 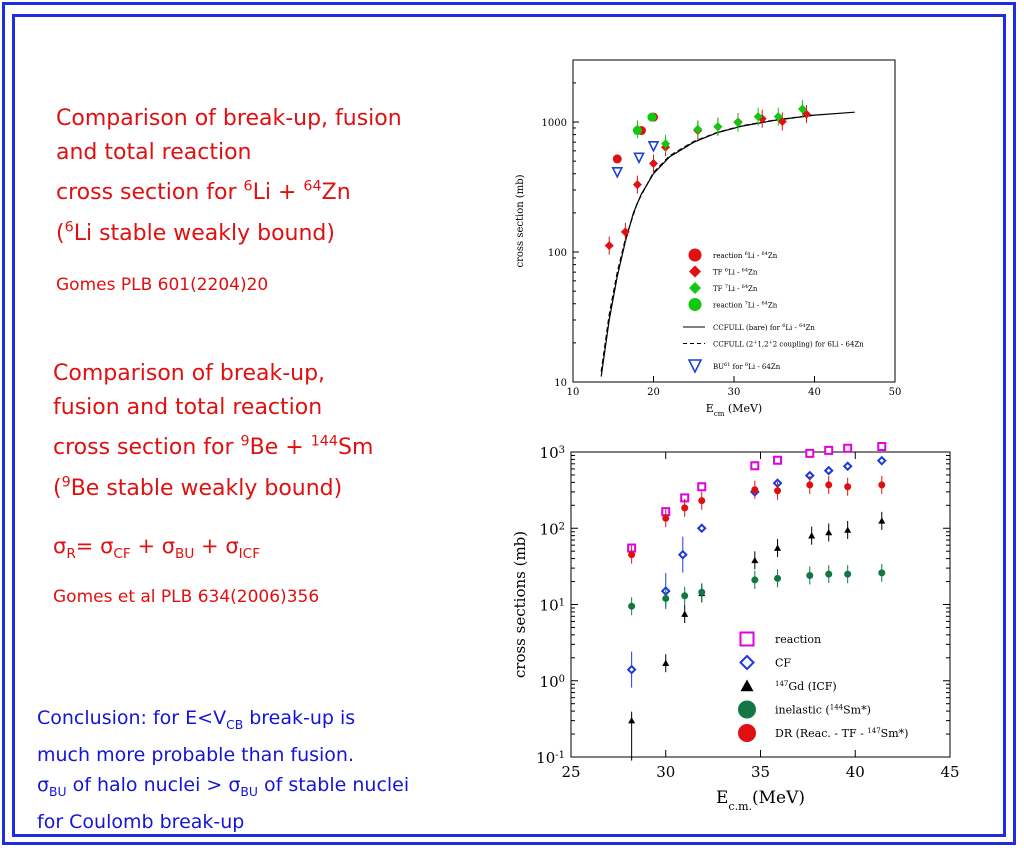 What do you see at coordinates (745, 255) in the screenshot?
I see `li-zn-legend-label: reaction 6Li - 64Zn` at bounding box center [745, 255].